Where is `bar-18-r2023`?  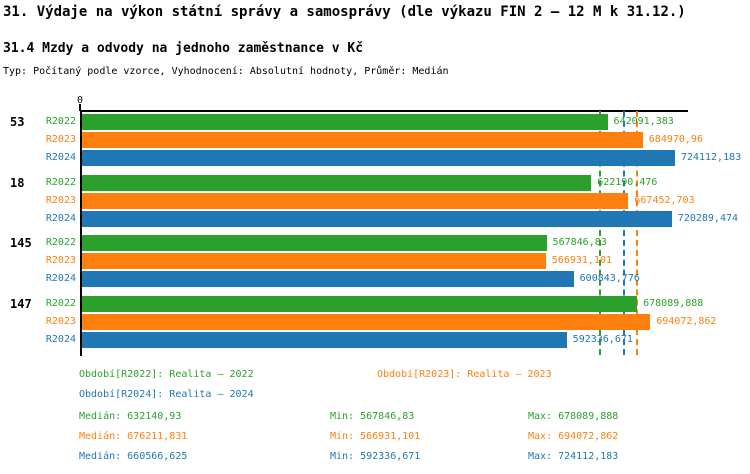 bar-18-r2023 is located at coordinates (355, 200).